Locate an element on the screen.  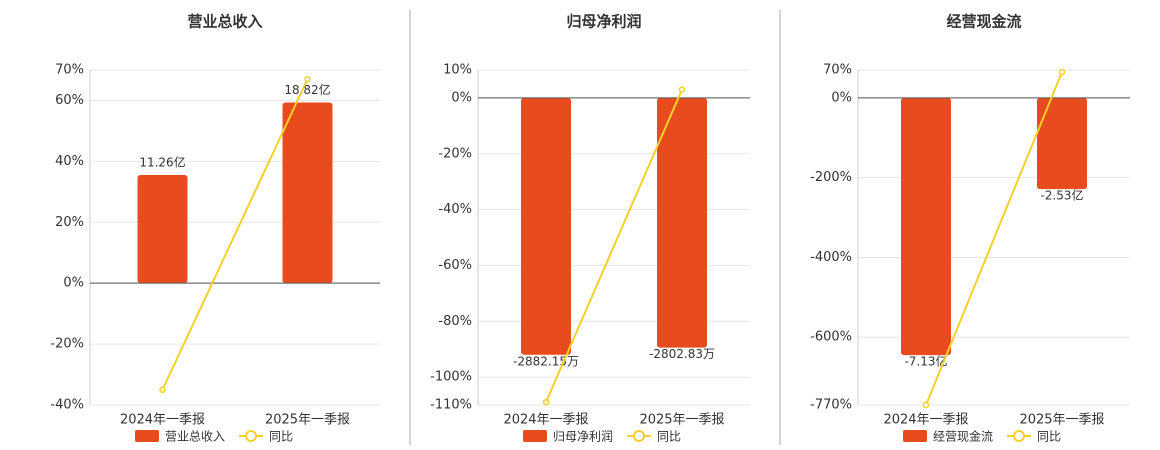
data-label: 11.26亿 is located at coordinates (162, 162).